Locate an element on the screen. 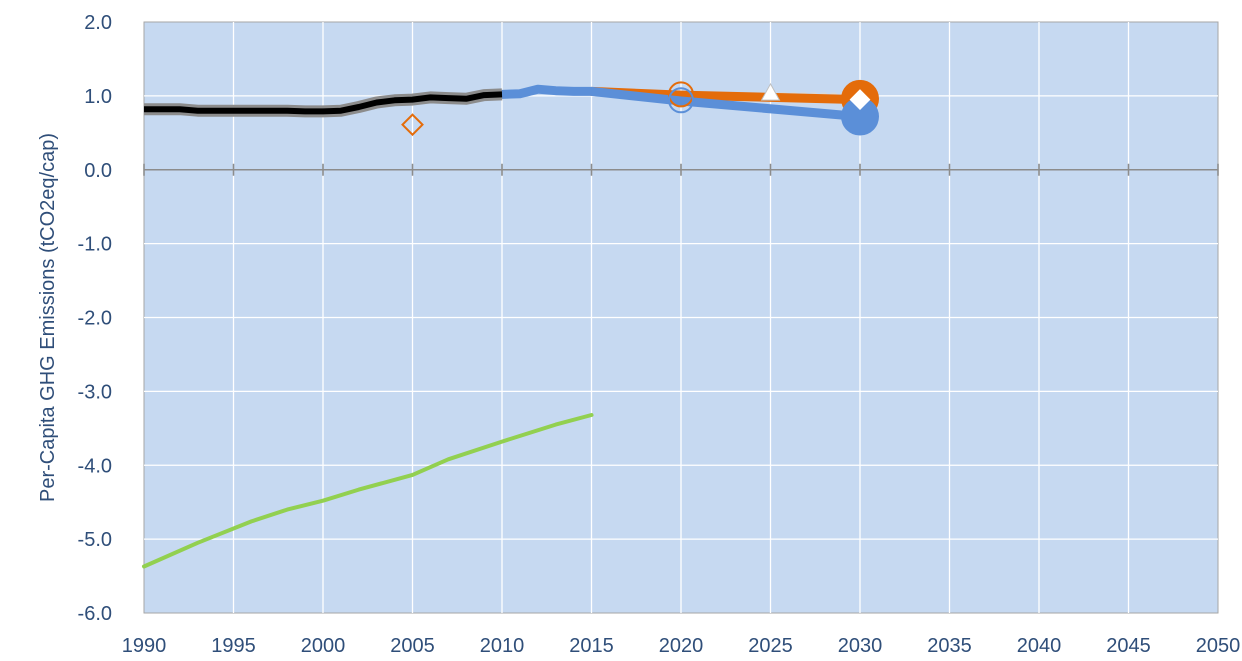  y-tick-label: 2.0 is located at coordinates (98, 23).